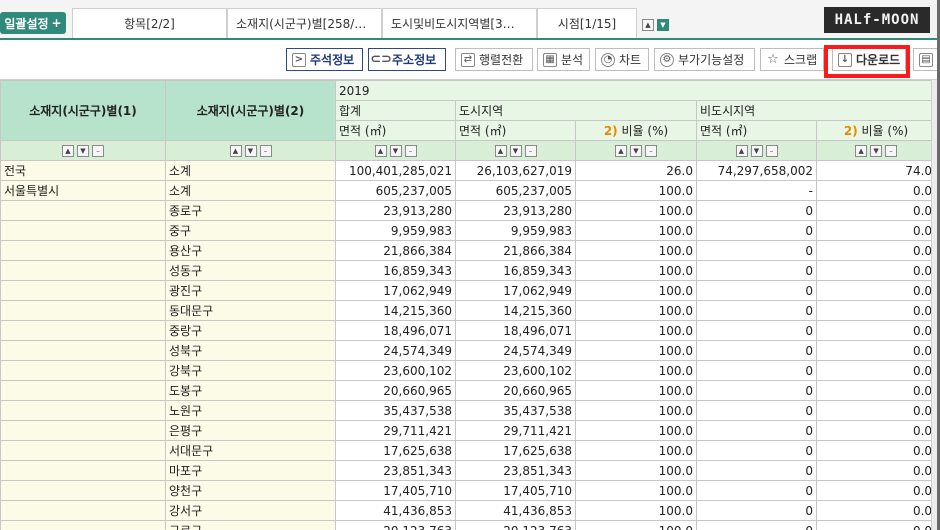 Image resolution: width=940 pixels, height=530 pixels. Describe the element at coordinates (515, 390) in the screenshot. I see `value-cell: 20,660,965` at that location.